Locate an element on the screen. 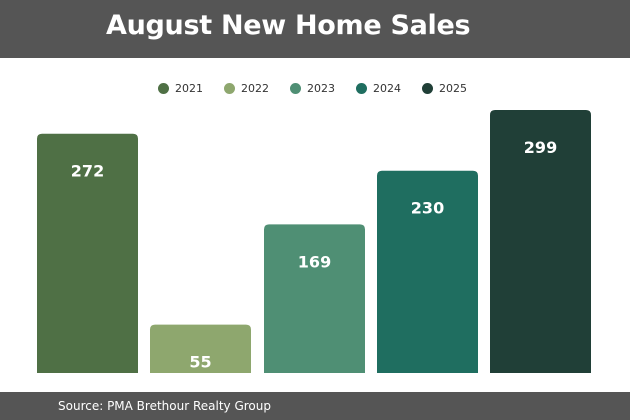 The height and width of the screenshot is (420, 630). title-bar: August New Home Sales is located at coordinates (315, 29).